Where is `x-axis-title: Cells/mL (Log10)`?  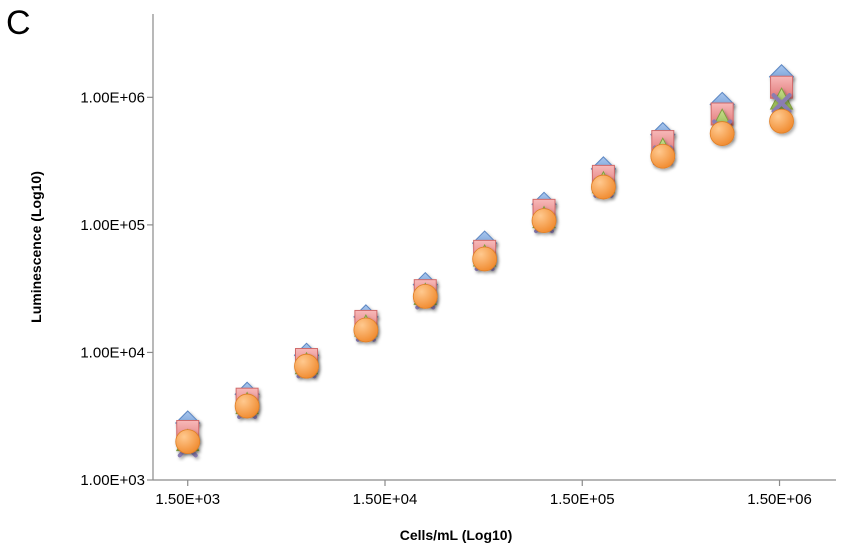
x-axis-title: Cells/mL (Log10) is located at coordinates (456, 535).